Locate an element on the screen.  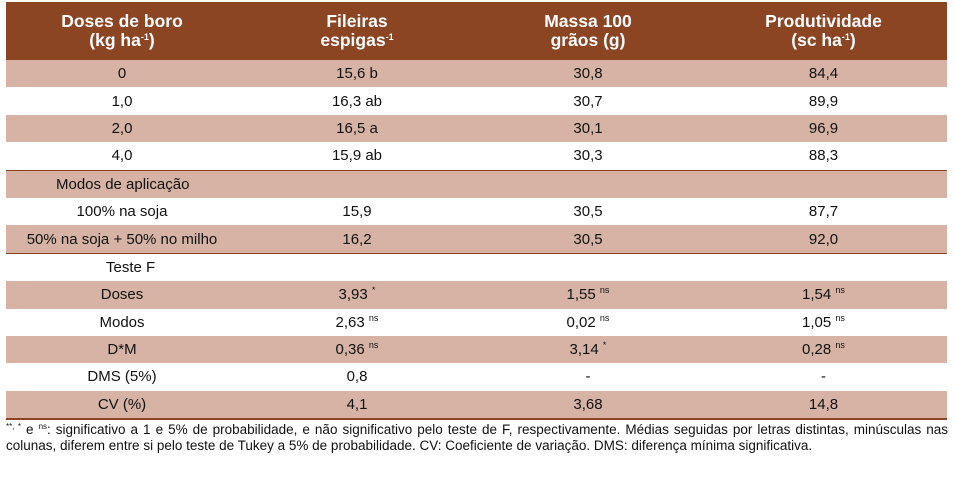
table-row: 2,0 16,5 a 30,1 96,9 is located at coordinates (476, 128).